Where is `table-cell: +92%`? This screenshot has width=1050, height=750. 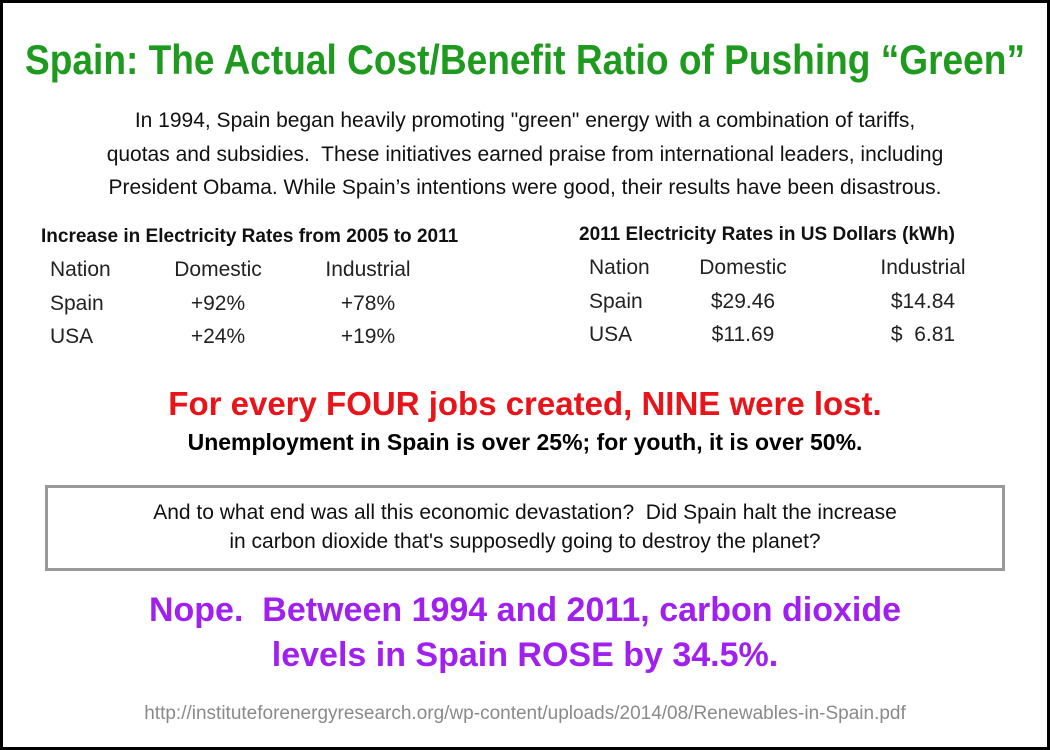
table-cell: +92% is located at coordinates (218, 303).